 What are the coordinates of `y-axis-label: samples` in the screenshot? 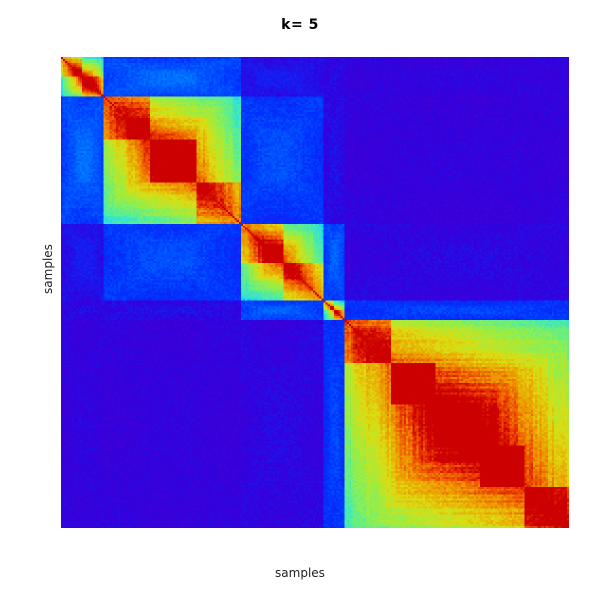 It's located at (48, 269).